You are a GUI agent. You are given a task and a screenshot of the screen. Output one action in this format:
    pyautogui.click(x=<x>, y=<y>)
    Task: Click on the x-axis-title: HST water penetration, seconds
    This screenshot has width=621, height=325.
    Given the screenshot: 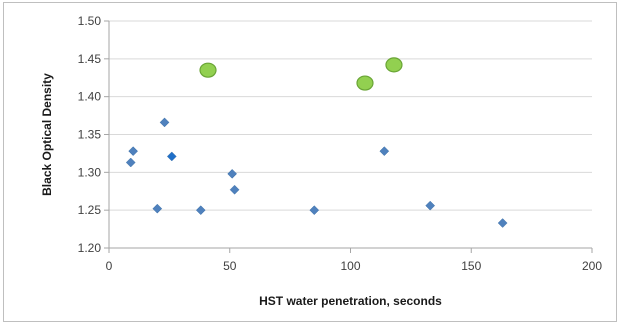 What is the action you would take?
    pyautogui.click(x=350, y=301)
    